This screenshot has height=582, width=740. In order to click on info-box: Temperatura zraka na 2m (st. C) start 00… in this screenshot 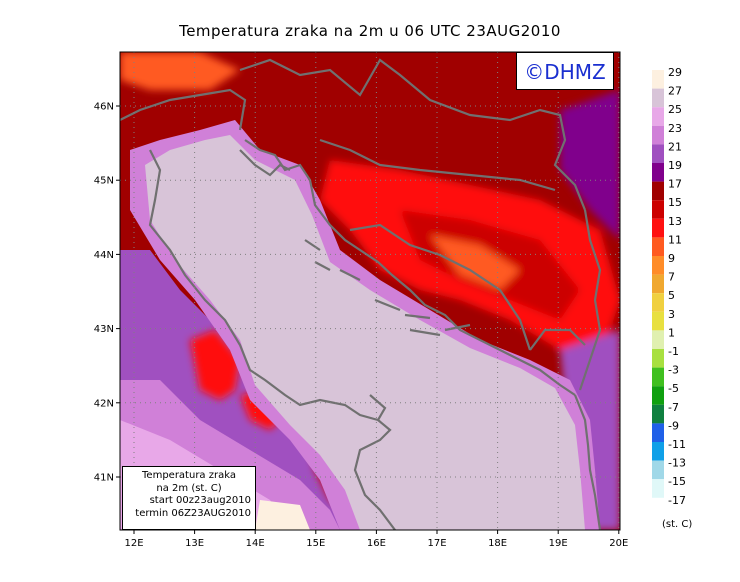, I will do `click(189, 498)`.